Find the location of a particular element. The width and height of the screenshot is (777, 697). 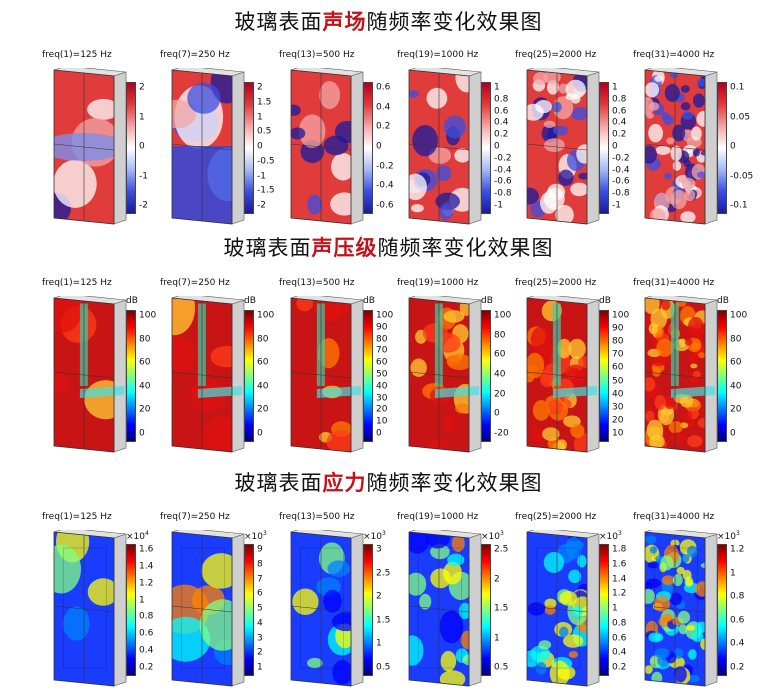

frequency-label: freq(31)=4000 Hz is located at coordinates (674, 517).